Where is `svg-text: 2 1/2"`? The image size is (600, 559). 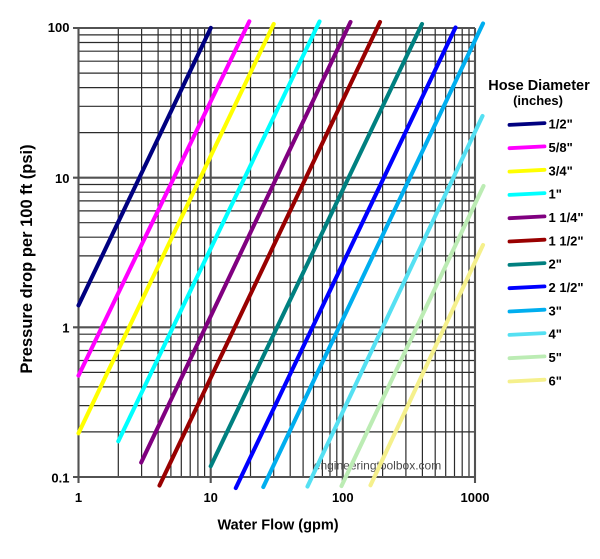
svg-text: 2 1/2" is located at coordinates (566, 287).